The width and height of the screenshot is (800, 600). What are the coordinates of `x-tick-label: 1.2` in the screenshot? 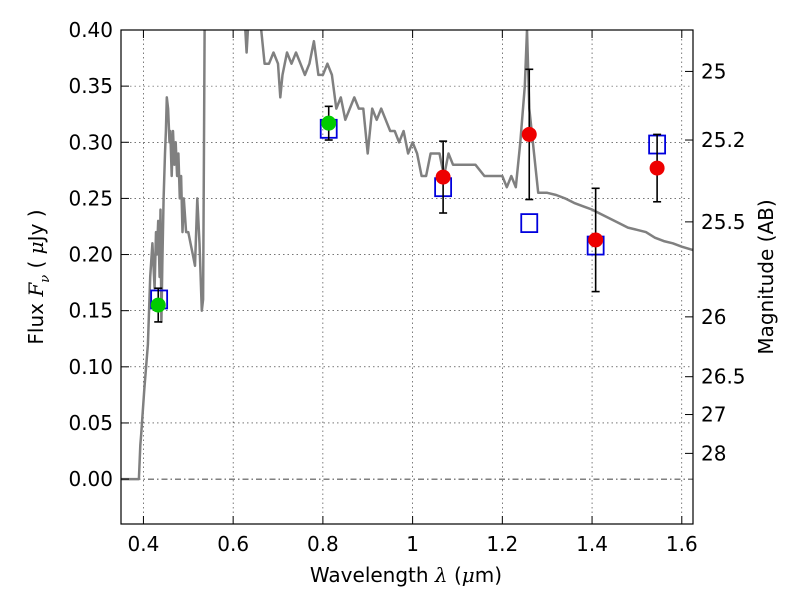 It's located at (502, 544).